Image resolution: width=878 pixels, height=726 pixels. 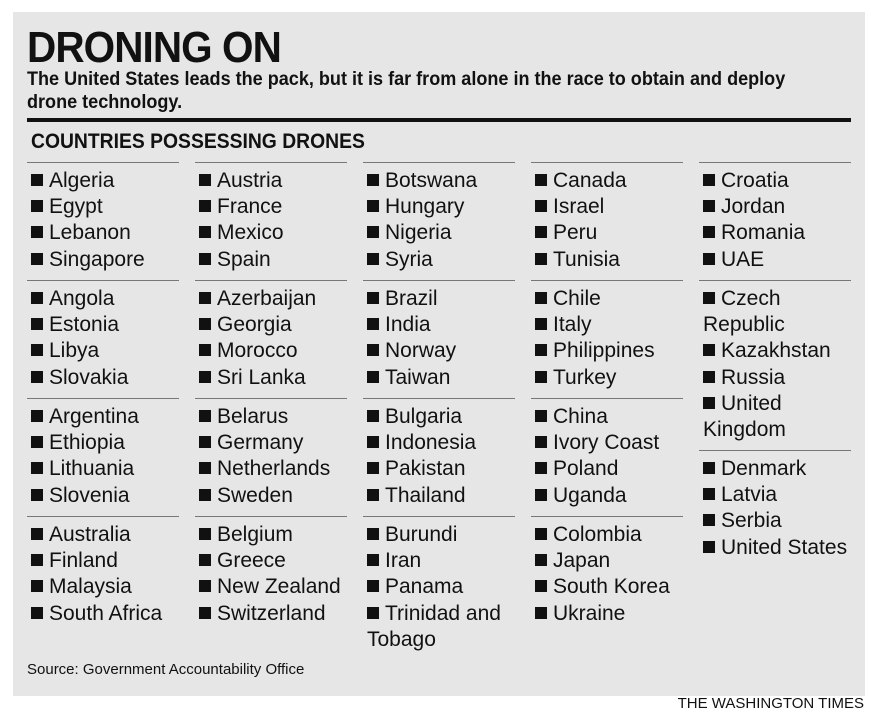 What do you see at coordinates (106, 613) in the screenshot?
I see `country-name: South Africa` at bounding box center [106, 613].